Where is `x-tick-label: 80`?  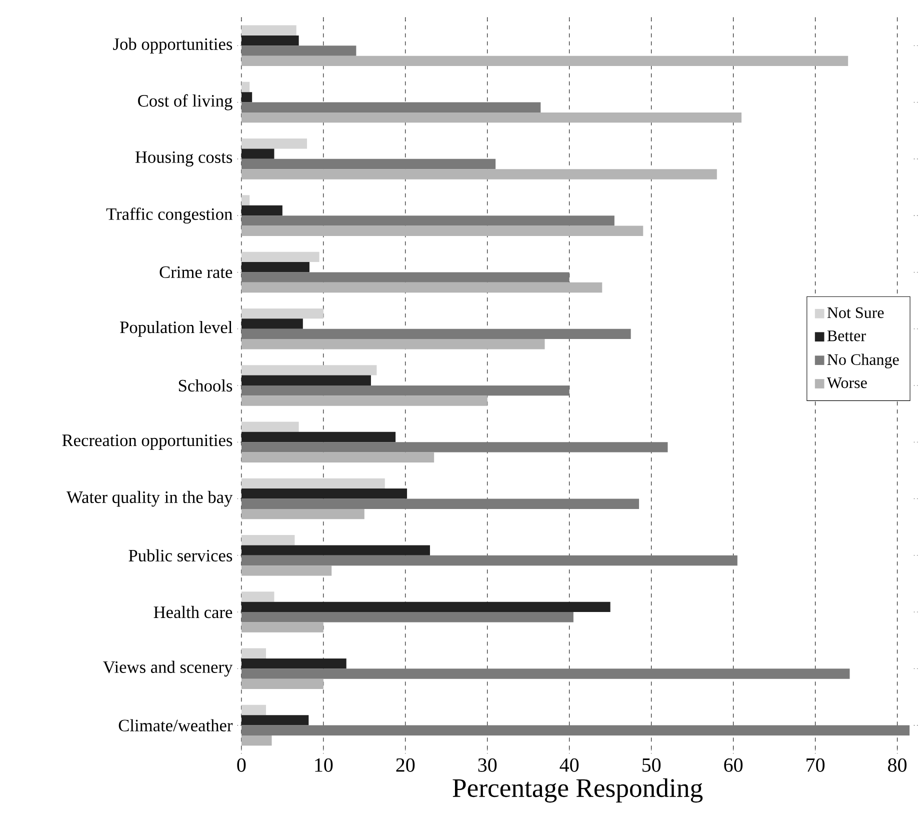
x-tick-label: 80 is located at coordinates (897, 765).